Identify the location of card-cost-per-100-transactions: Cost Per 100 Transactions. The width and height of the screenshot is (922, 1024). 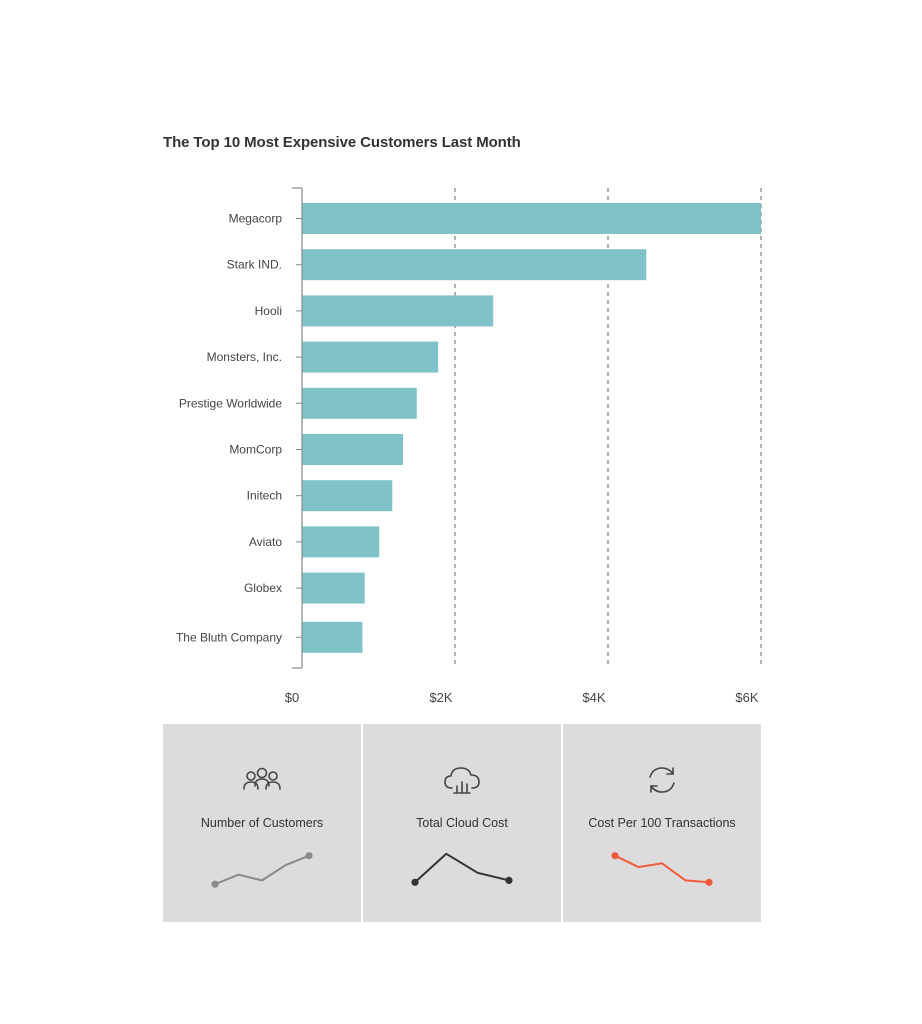
(661, 823).